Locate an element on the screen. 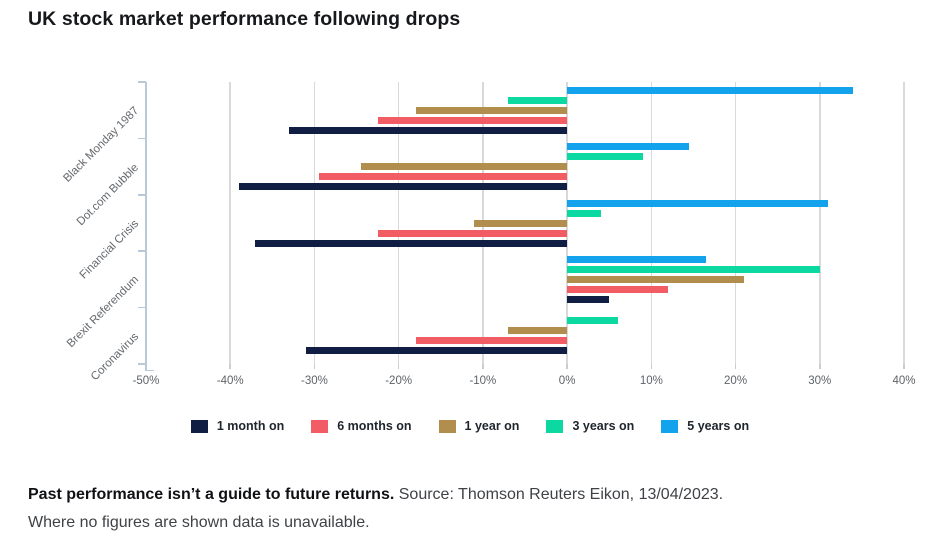  legend-label: 3 years on is located at coordinates (603, 426).